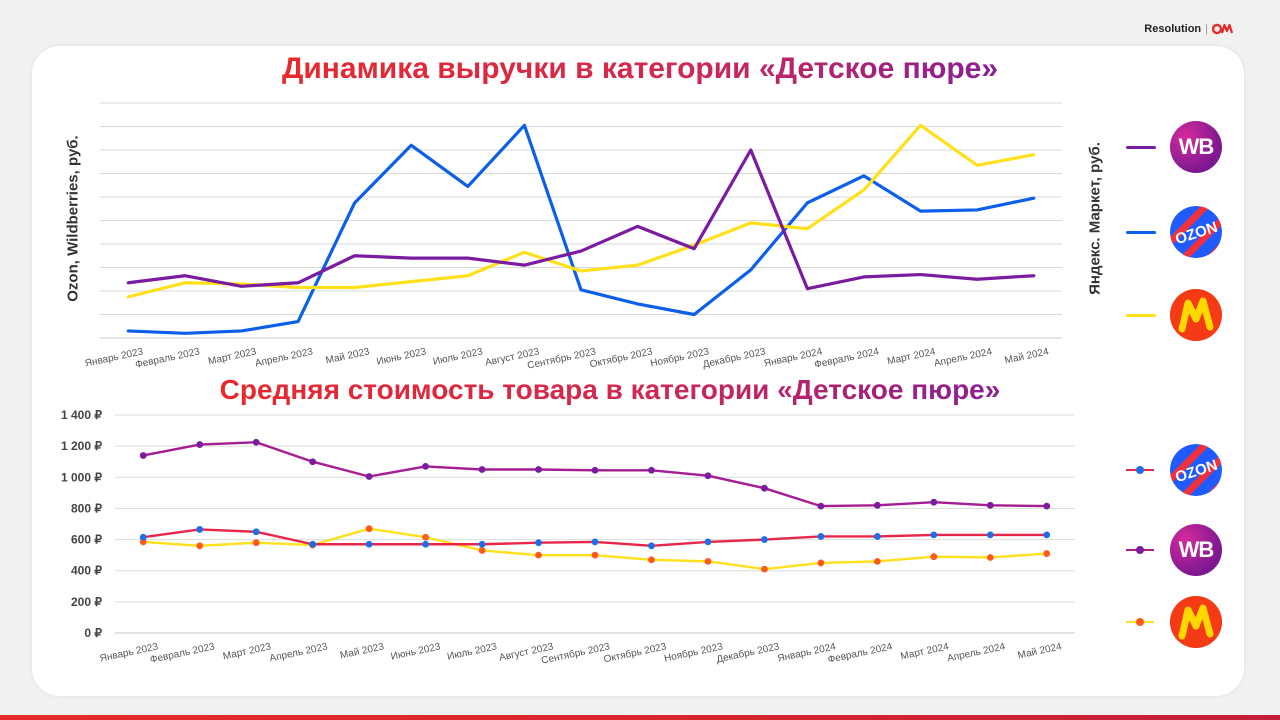 Image resolution: width=1280 pixels, height=720 pixels. I want to click on price-series-wildberries, so click(595, 474).